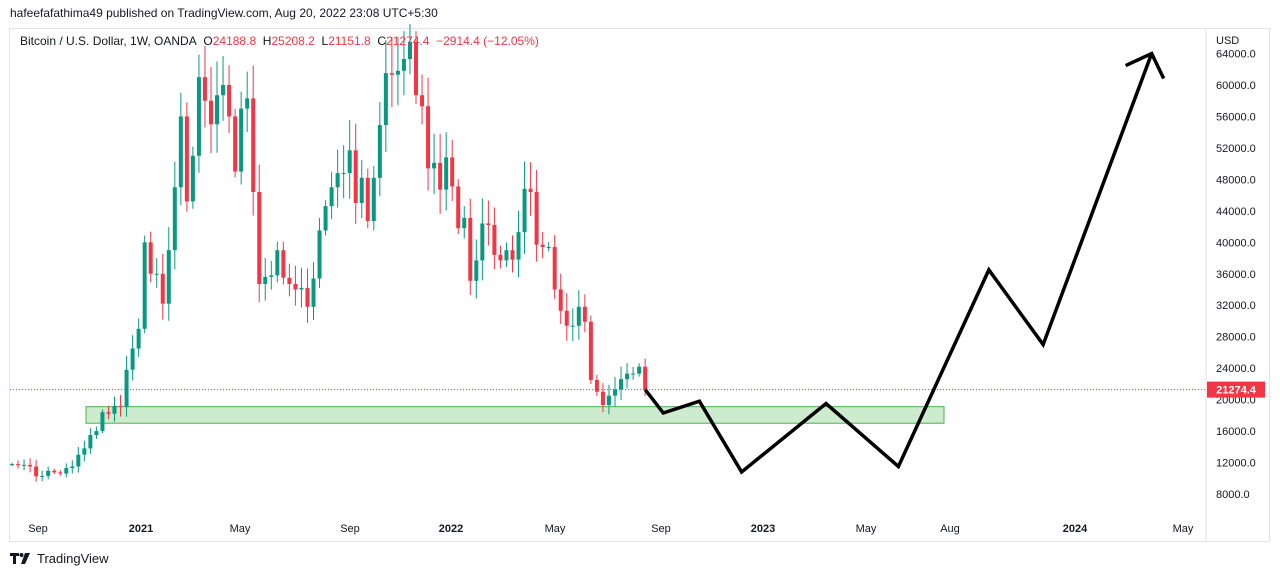 The width and height of the screenshot is (1280, 577). What do you see at coordinates (1145, 65) in the screenshot?
I see `projection-arrowhead` at bounding box center [1145, 65].